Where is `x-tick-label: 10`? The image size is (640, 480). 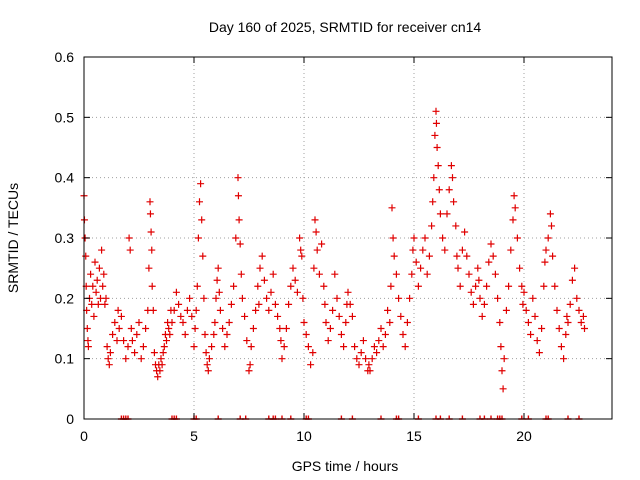
x-tick-label: 10 is located at coordinates (304, 436).